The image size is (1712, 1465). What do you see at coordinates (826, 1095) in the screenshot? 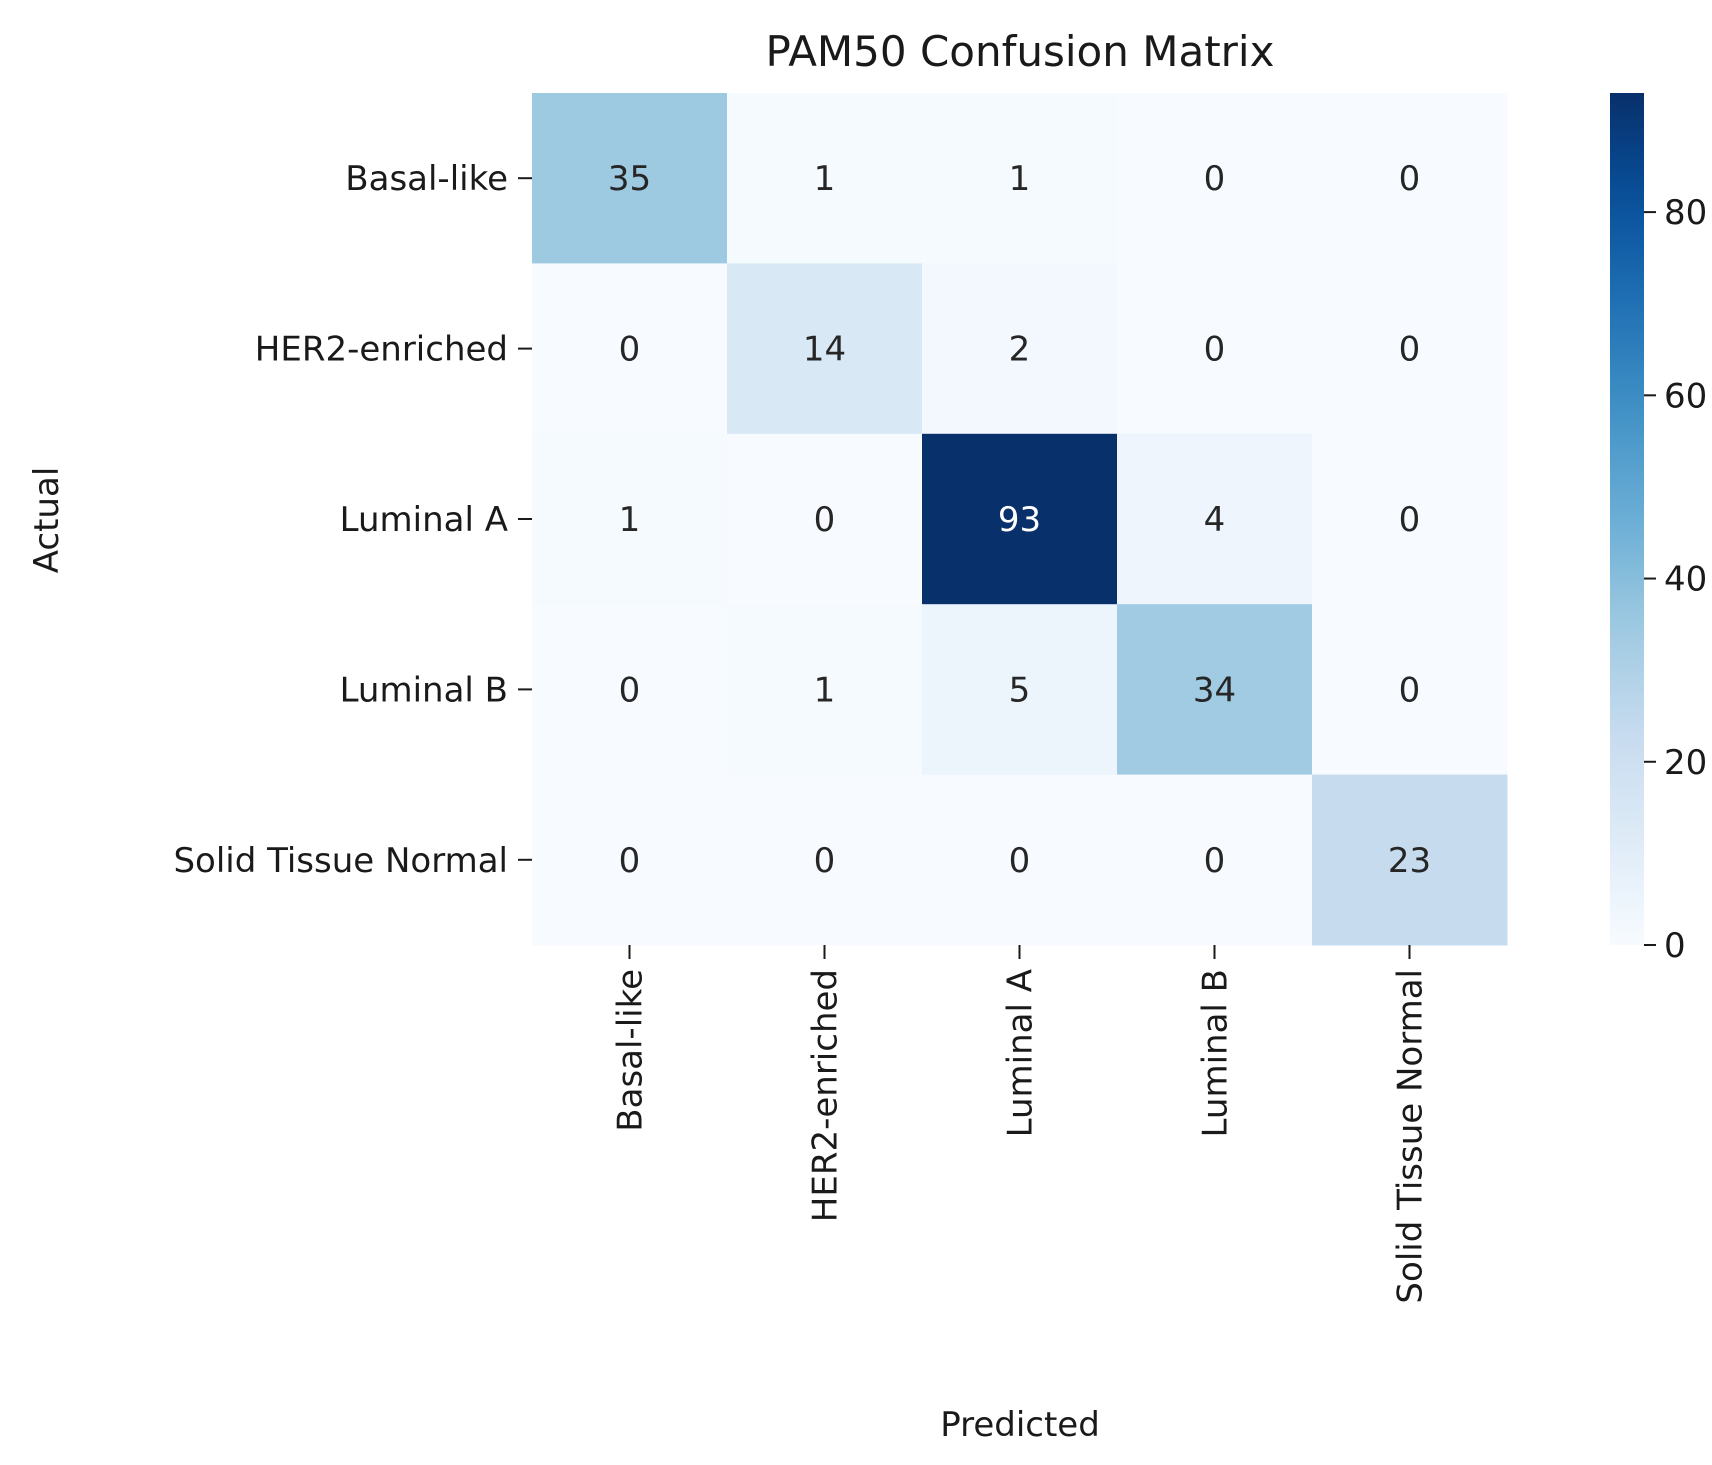
I see `x-tick-label: HER2-enriched` at bounding box center [826, 1095].